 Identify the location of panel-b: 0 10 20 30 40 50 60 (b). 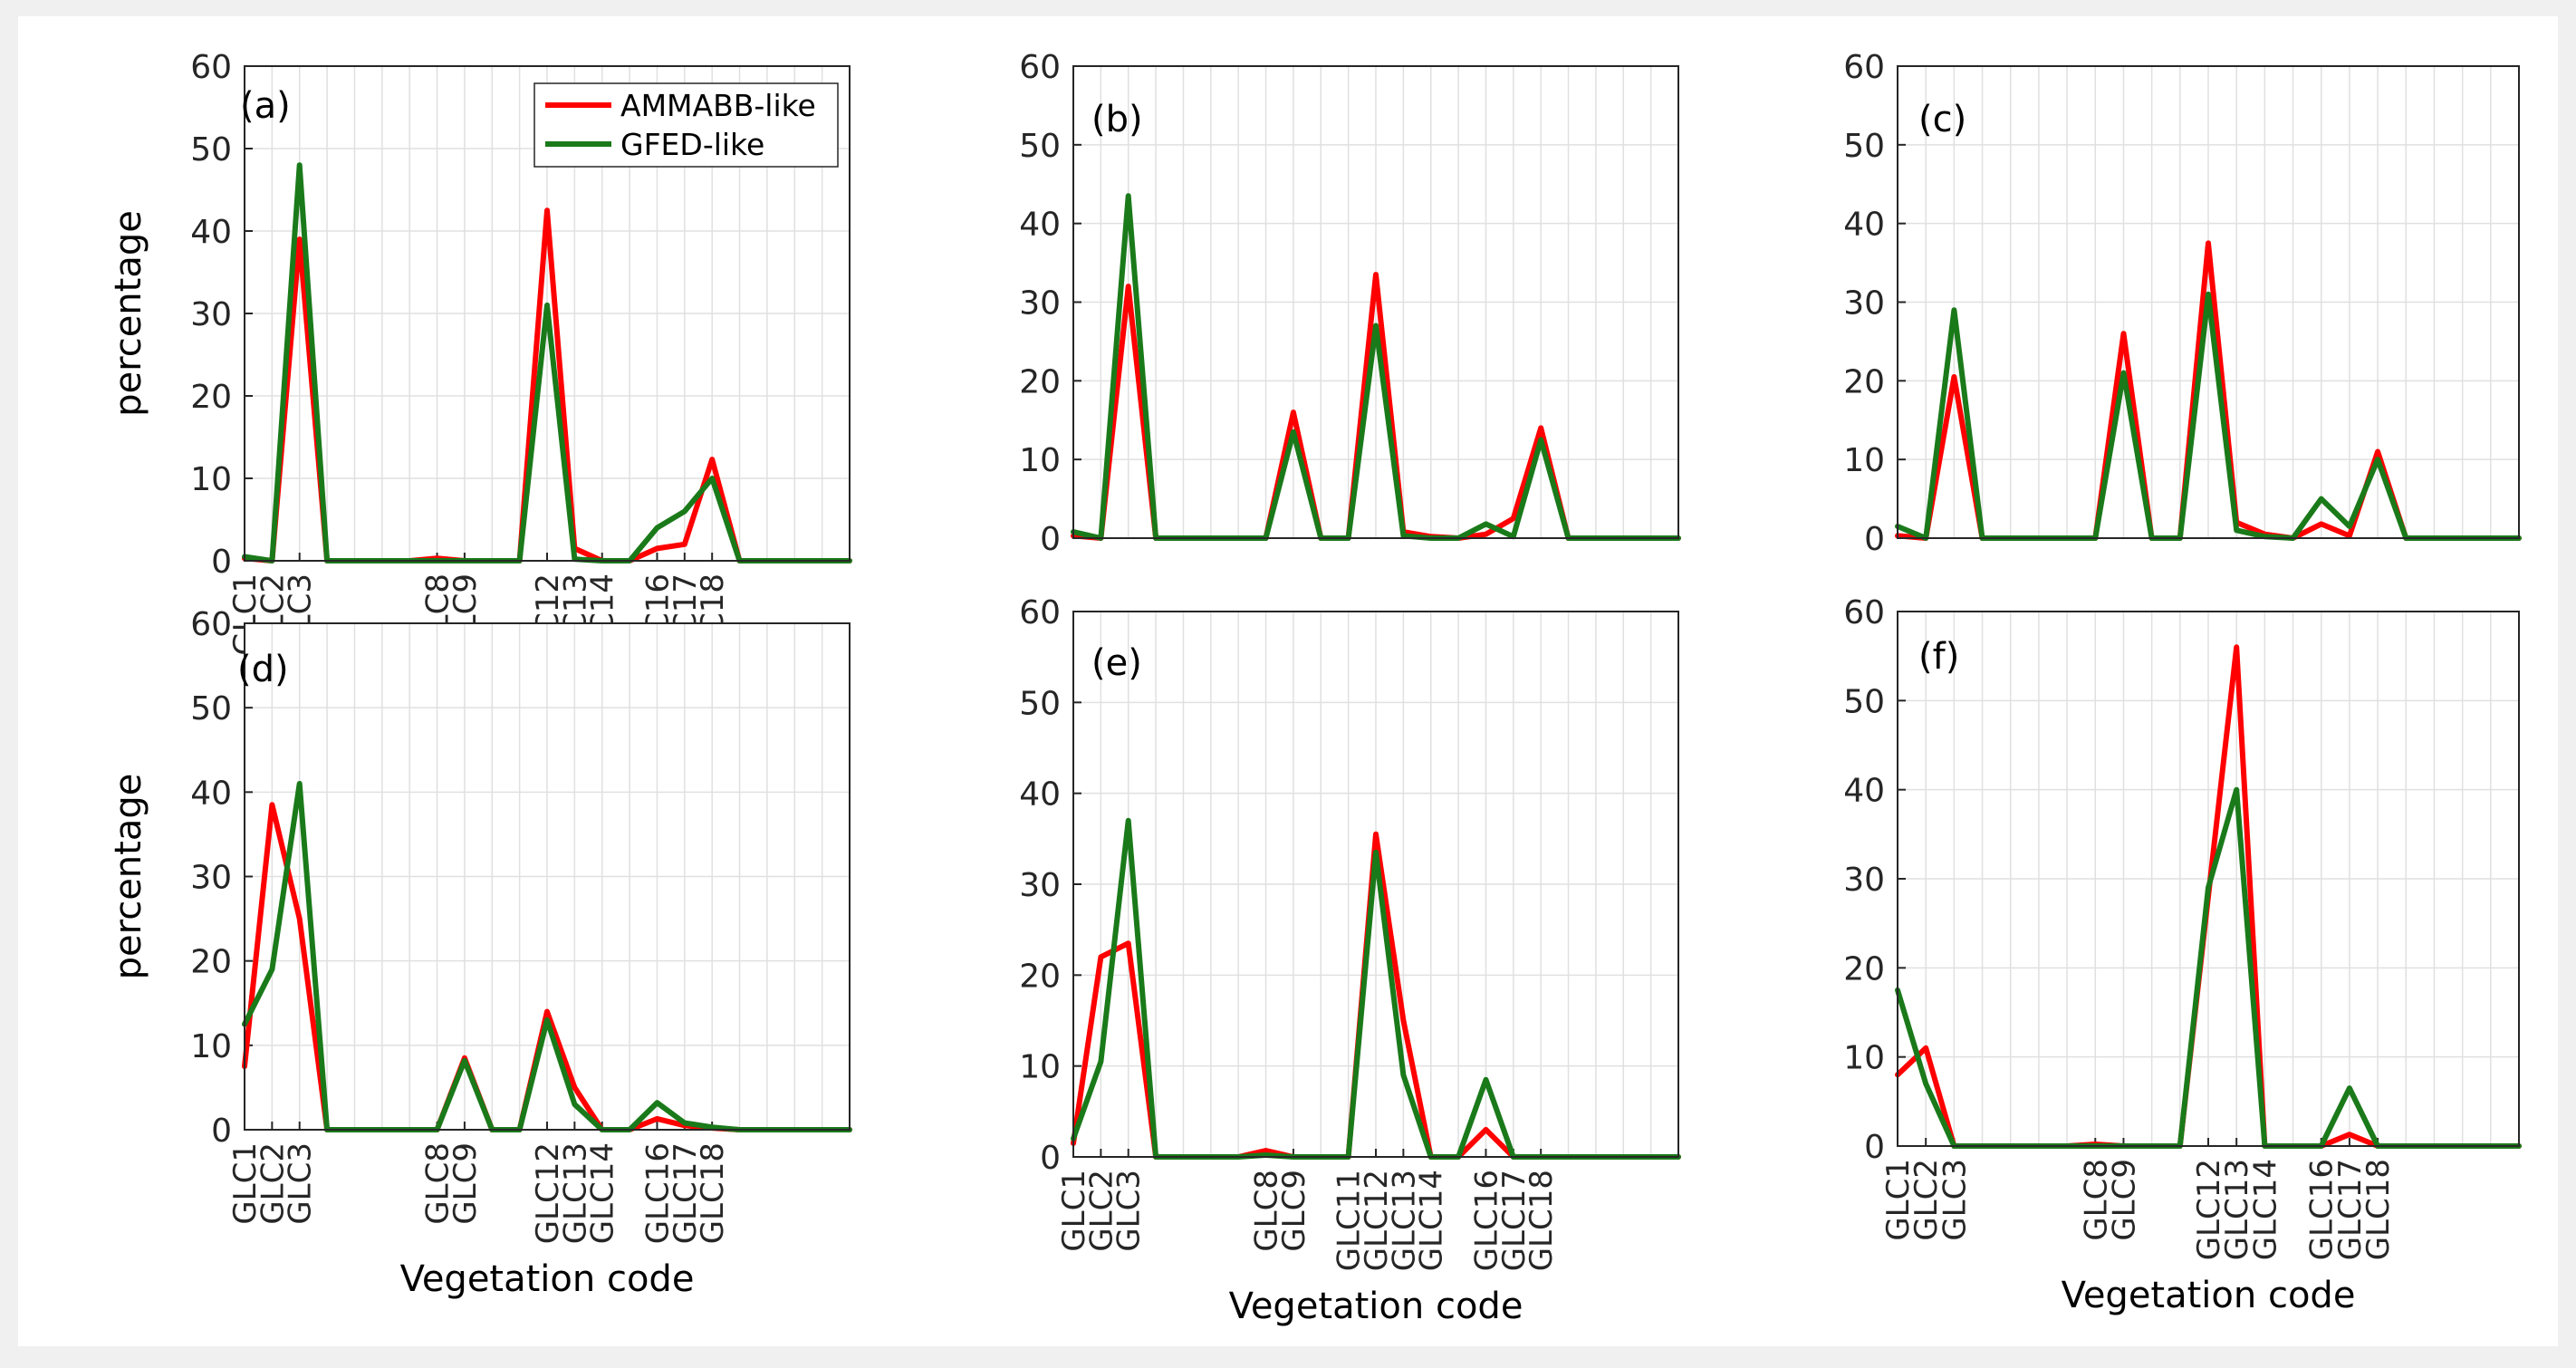
(1350, 303).